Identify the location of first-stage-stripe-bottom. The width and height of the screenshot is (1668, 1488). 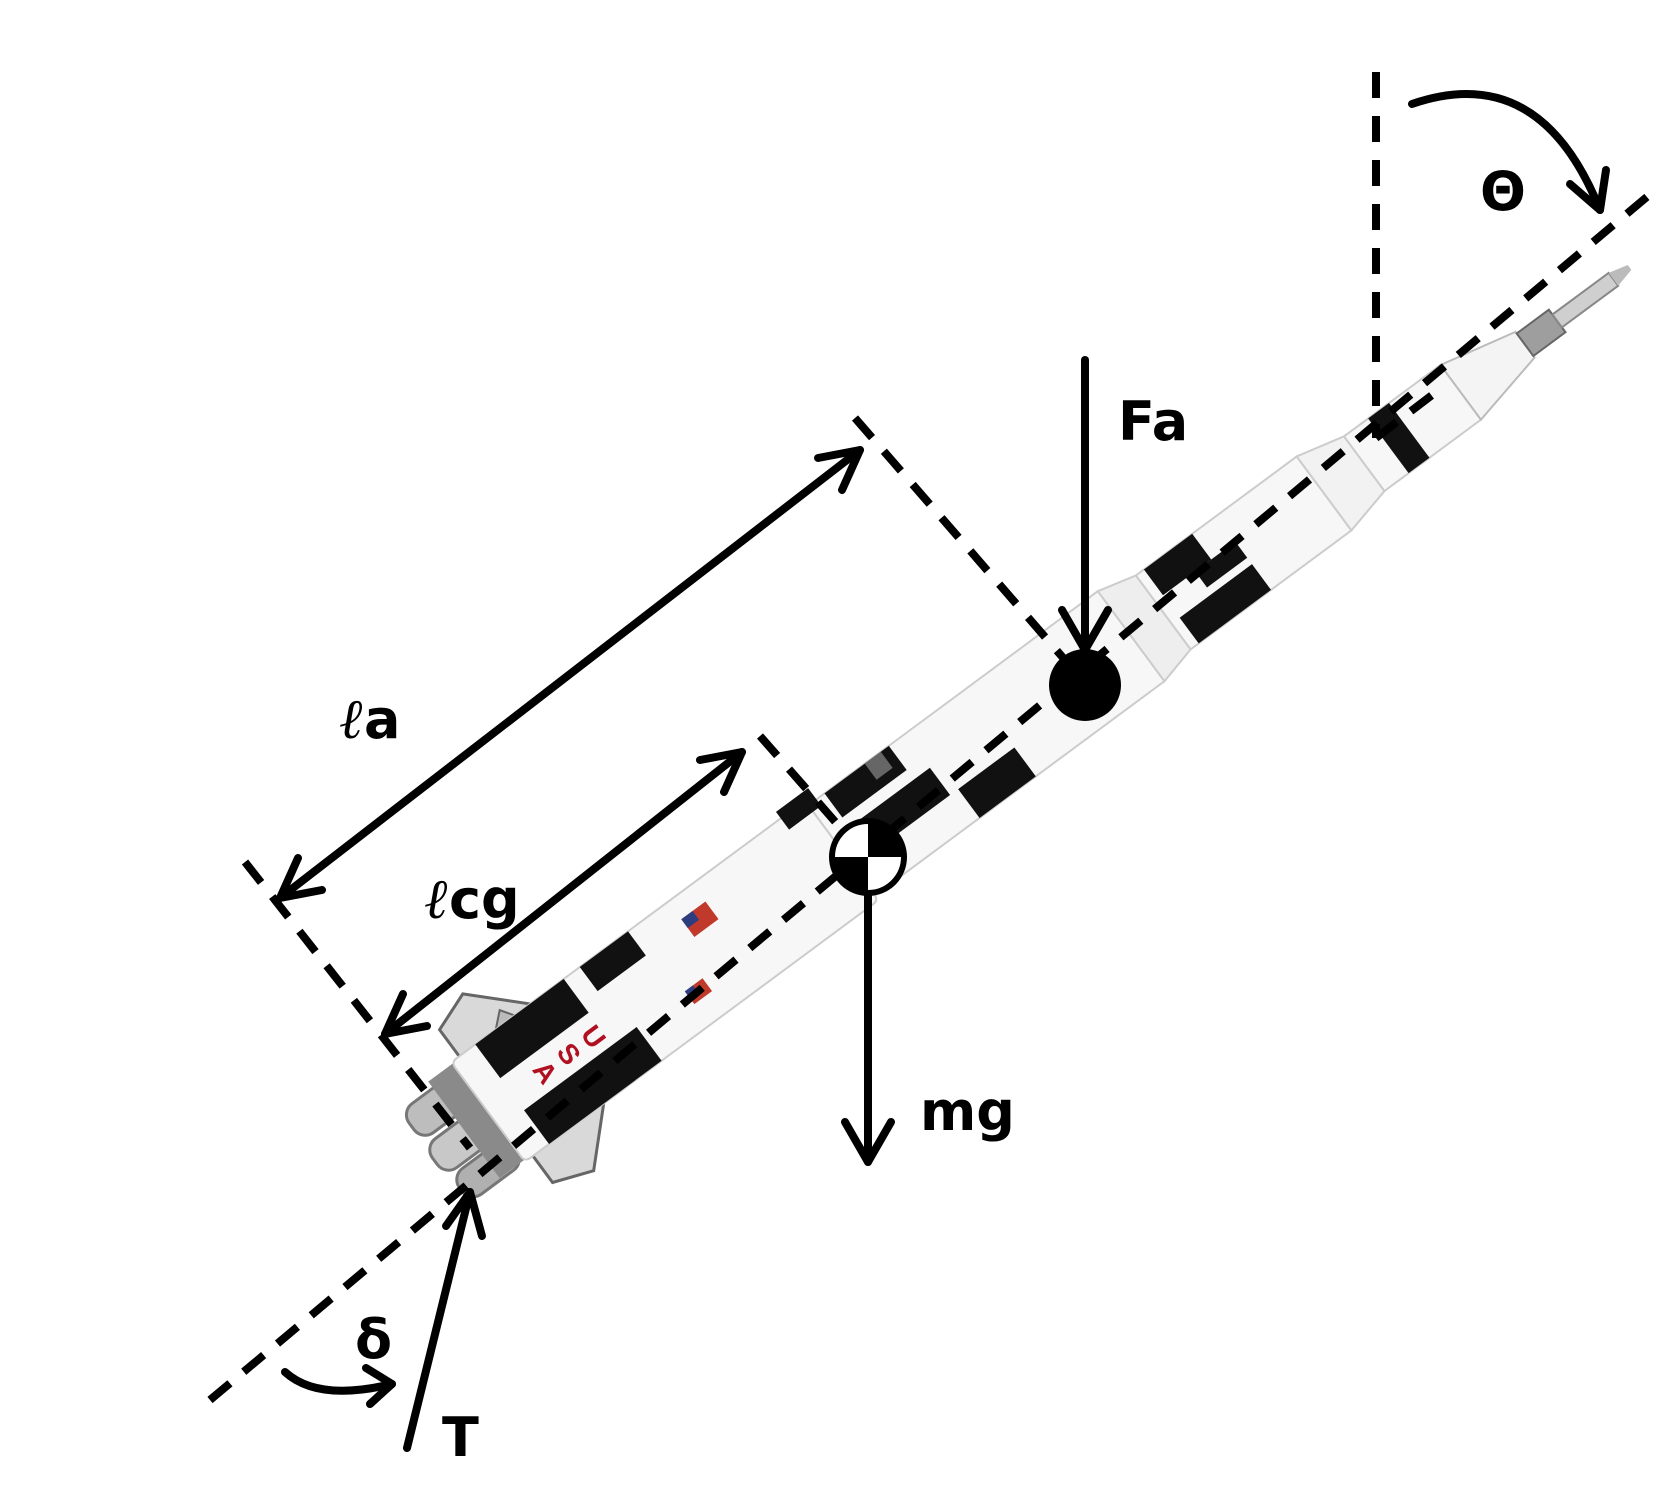
(593, 1086).